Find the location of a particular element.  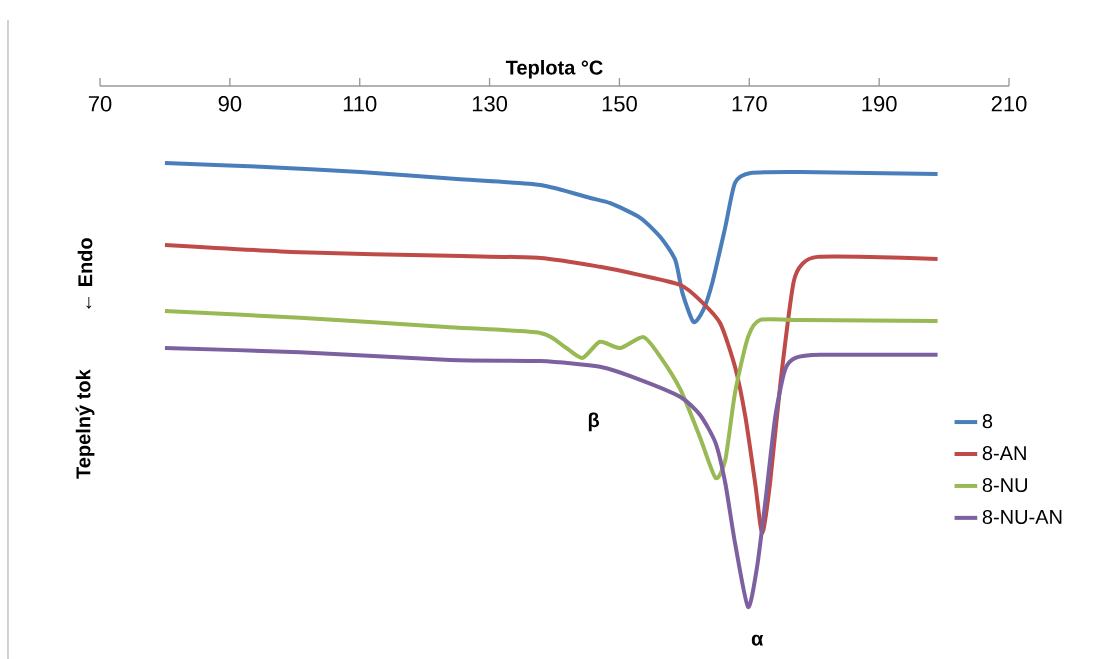

text: ← Endo is located at coordinates (85, 273).